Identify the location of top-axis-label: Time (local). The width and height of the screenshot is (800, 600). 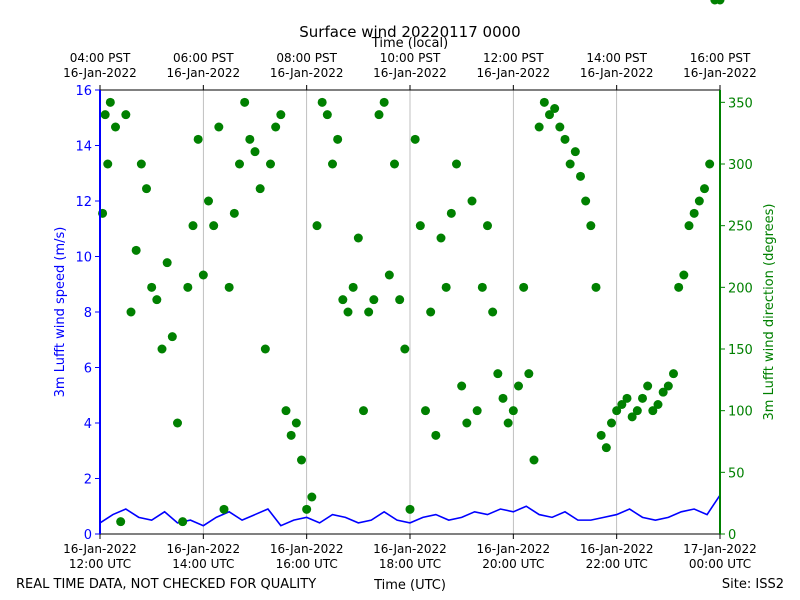
(409, 43).